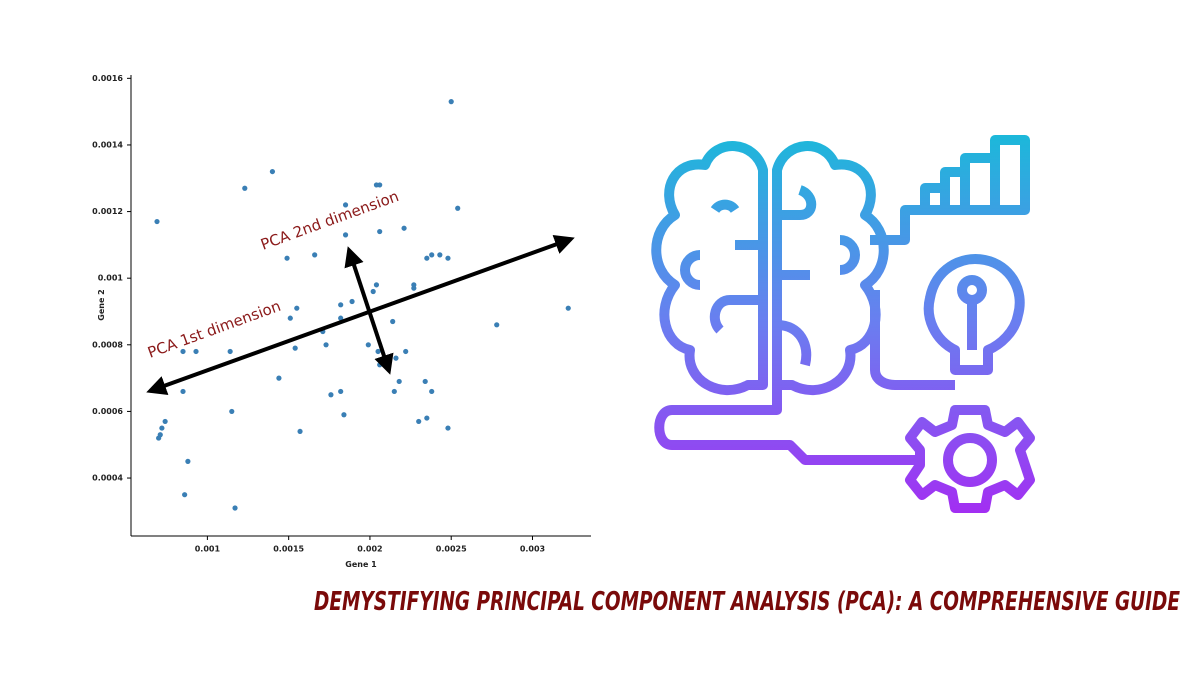 This screenshot has height=675, width=1200. What do you see at coordinates (361, 564) in the screenshot?
I see `x-axis-label: Gene 1` at bounding box center [361, 564].